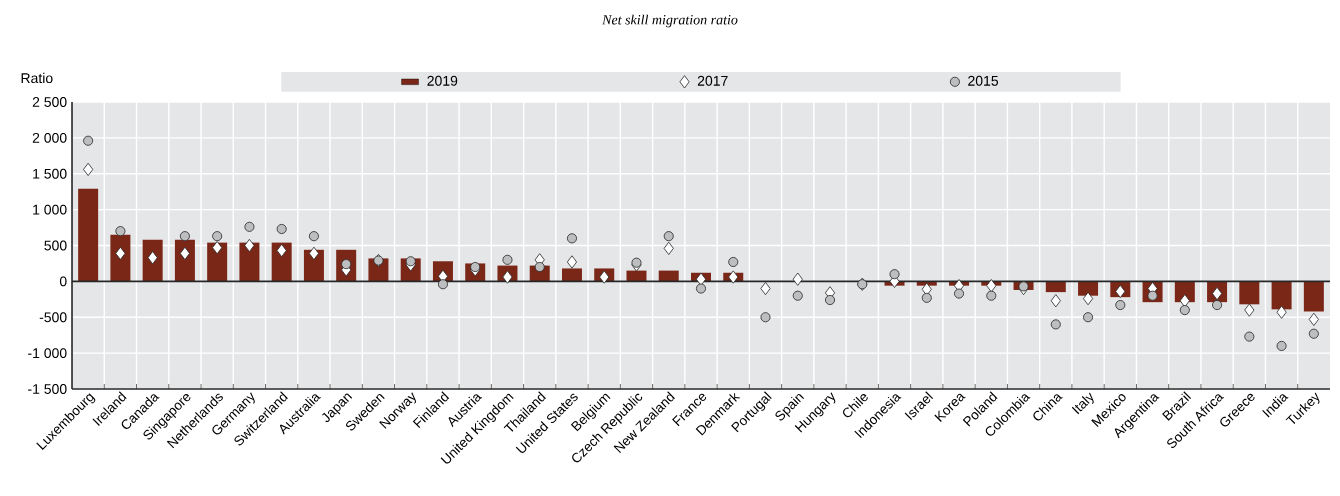  What do you see at coordinates (49, 137) in the screenshot?
I see `y-tick-label: 2 000` at bounding box center [49, 137].